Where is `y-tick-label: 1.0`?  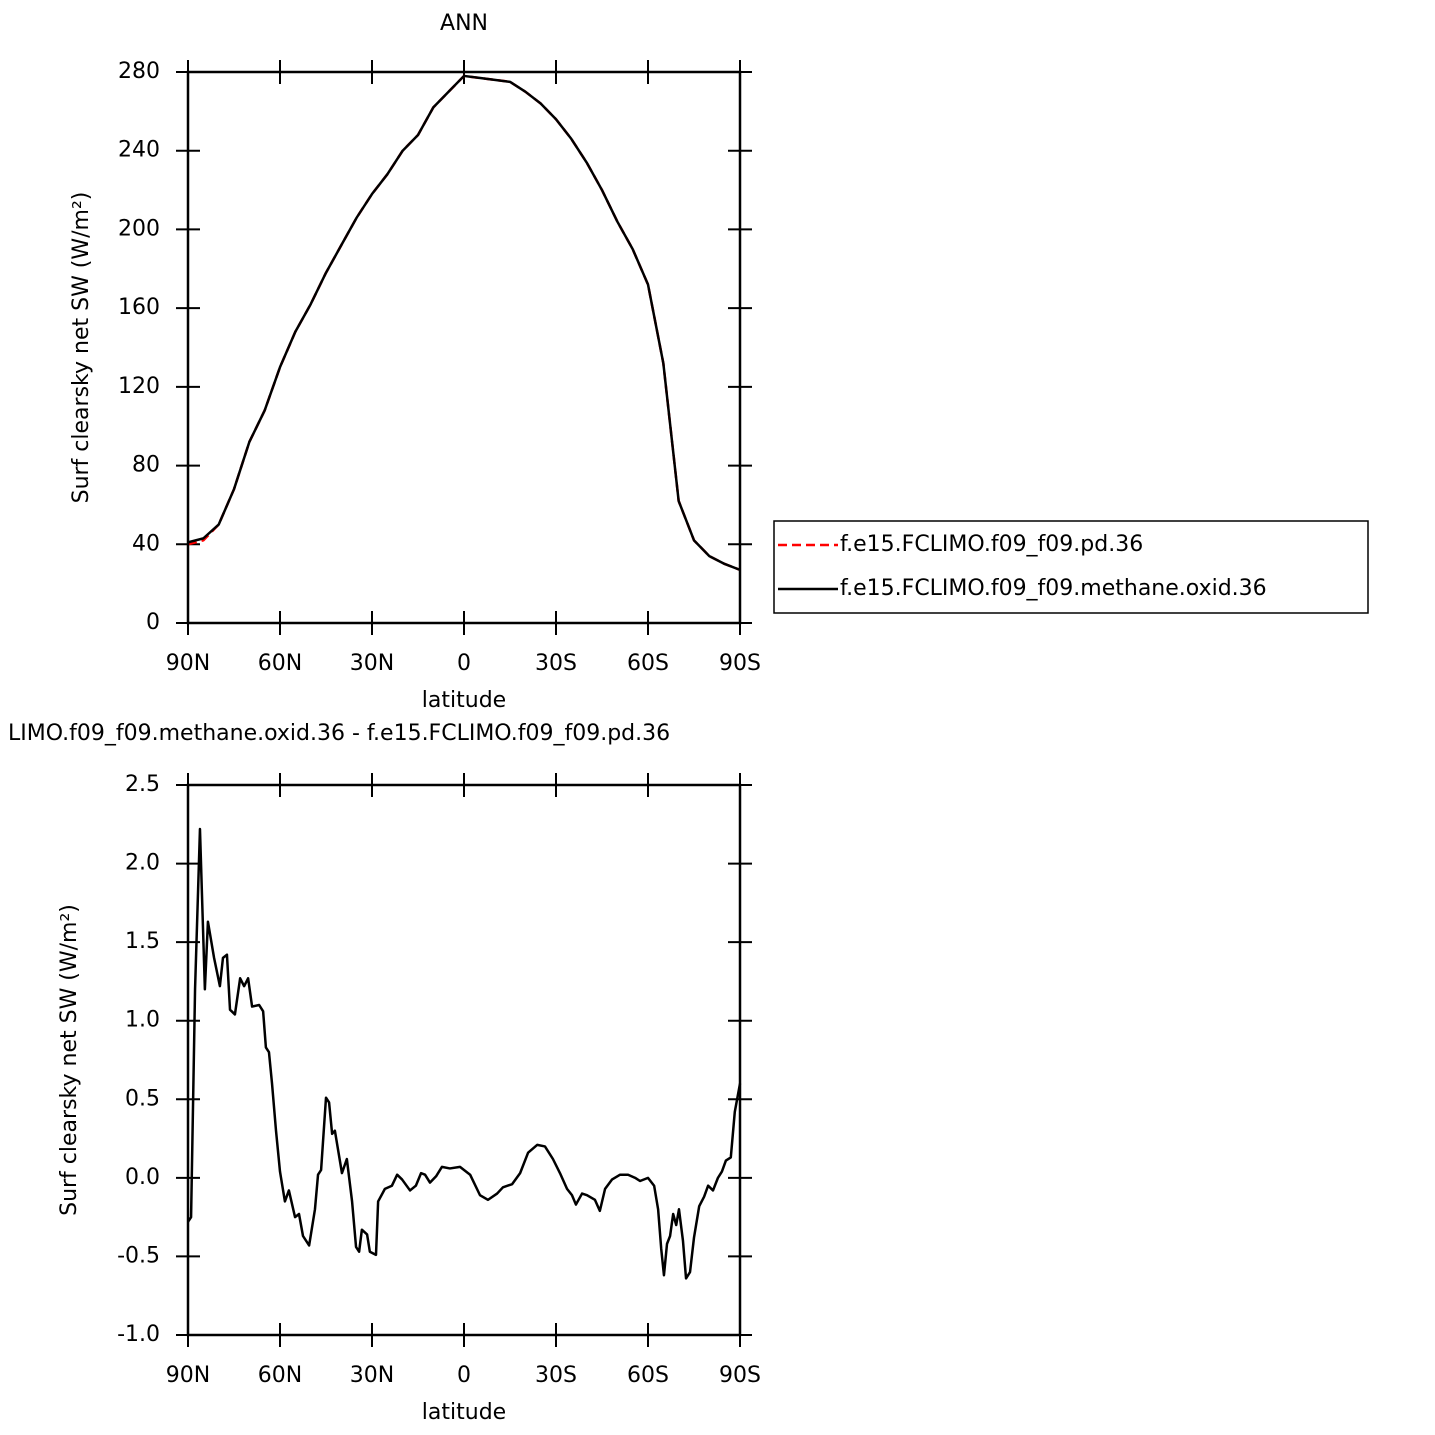 y-tick-label: 1.0 is located at coordinates (142, 1020).